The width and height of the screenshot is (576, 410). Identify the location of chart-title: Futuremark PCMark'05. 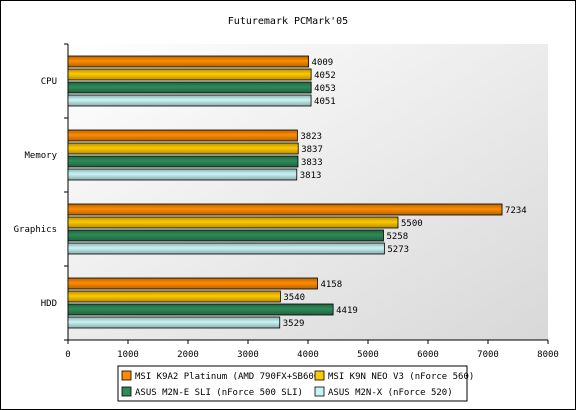
(288, 21).